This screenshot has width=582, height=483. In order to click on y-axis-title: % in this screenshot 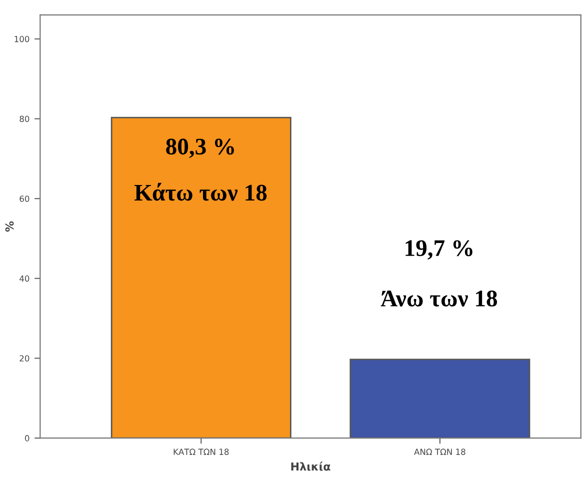, I will do `click(9, 226)`.